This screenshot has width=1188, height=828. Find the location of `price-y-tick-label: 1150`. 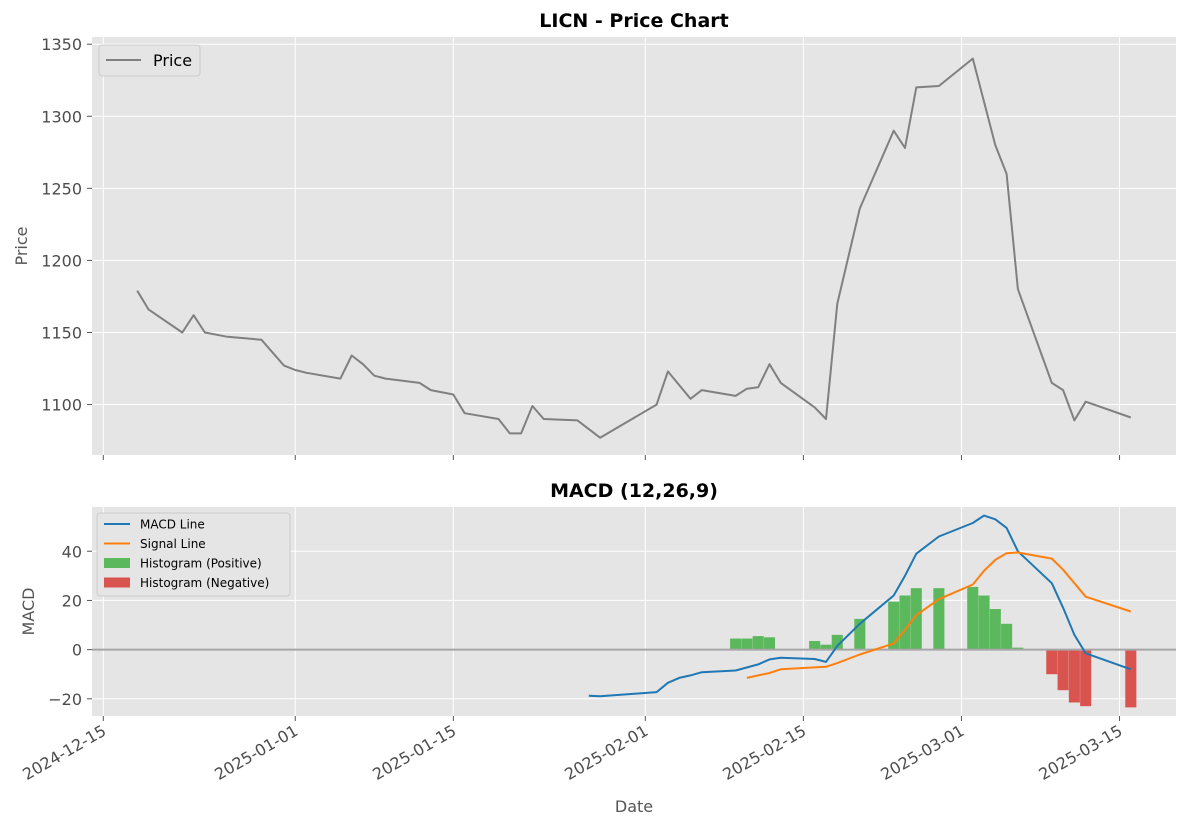

price-y-tick-label: 1150 is located at coordinates (61, 332).